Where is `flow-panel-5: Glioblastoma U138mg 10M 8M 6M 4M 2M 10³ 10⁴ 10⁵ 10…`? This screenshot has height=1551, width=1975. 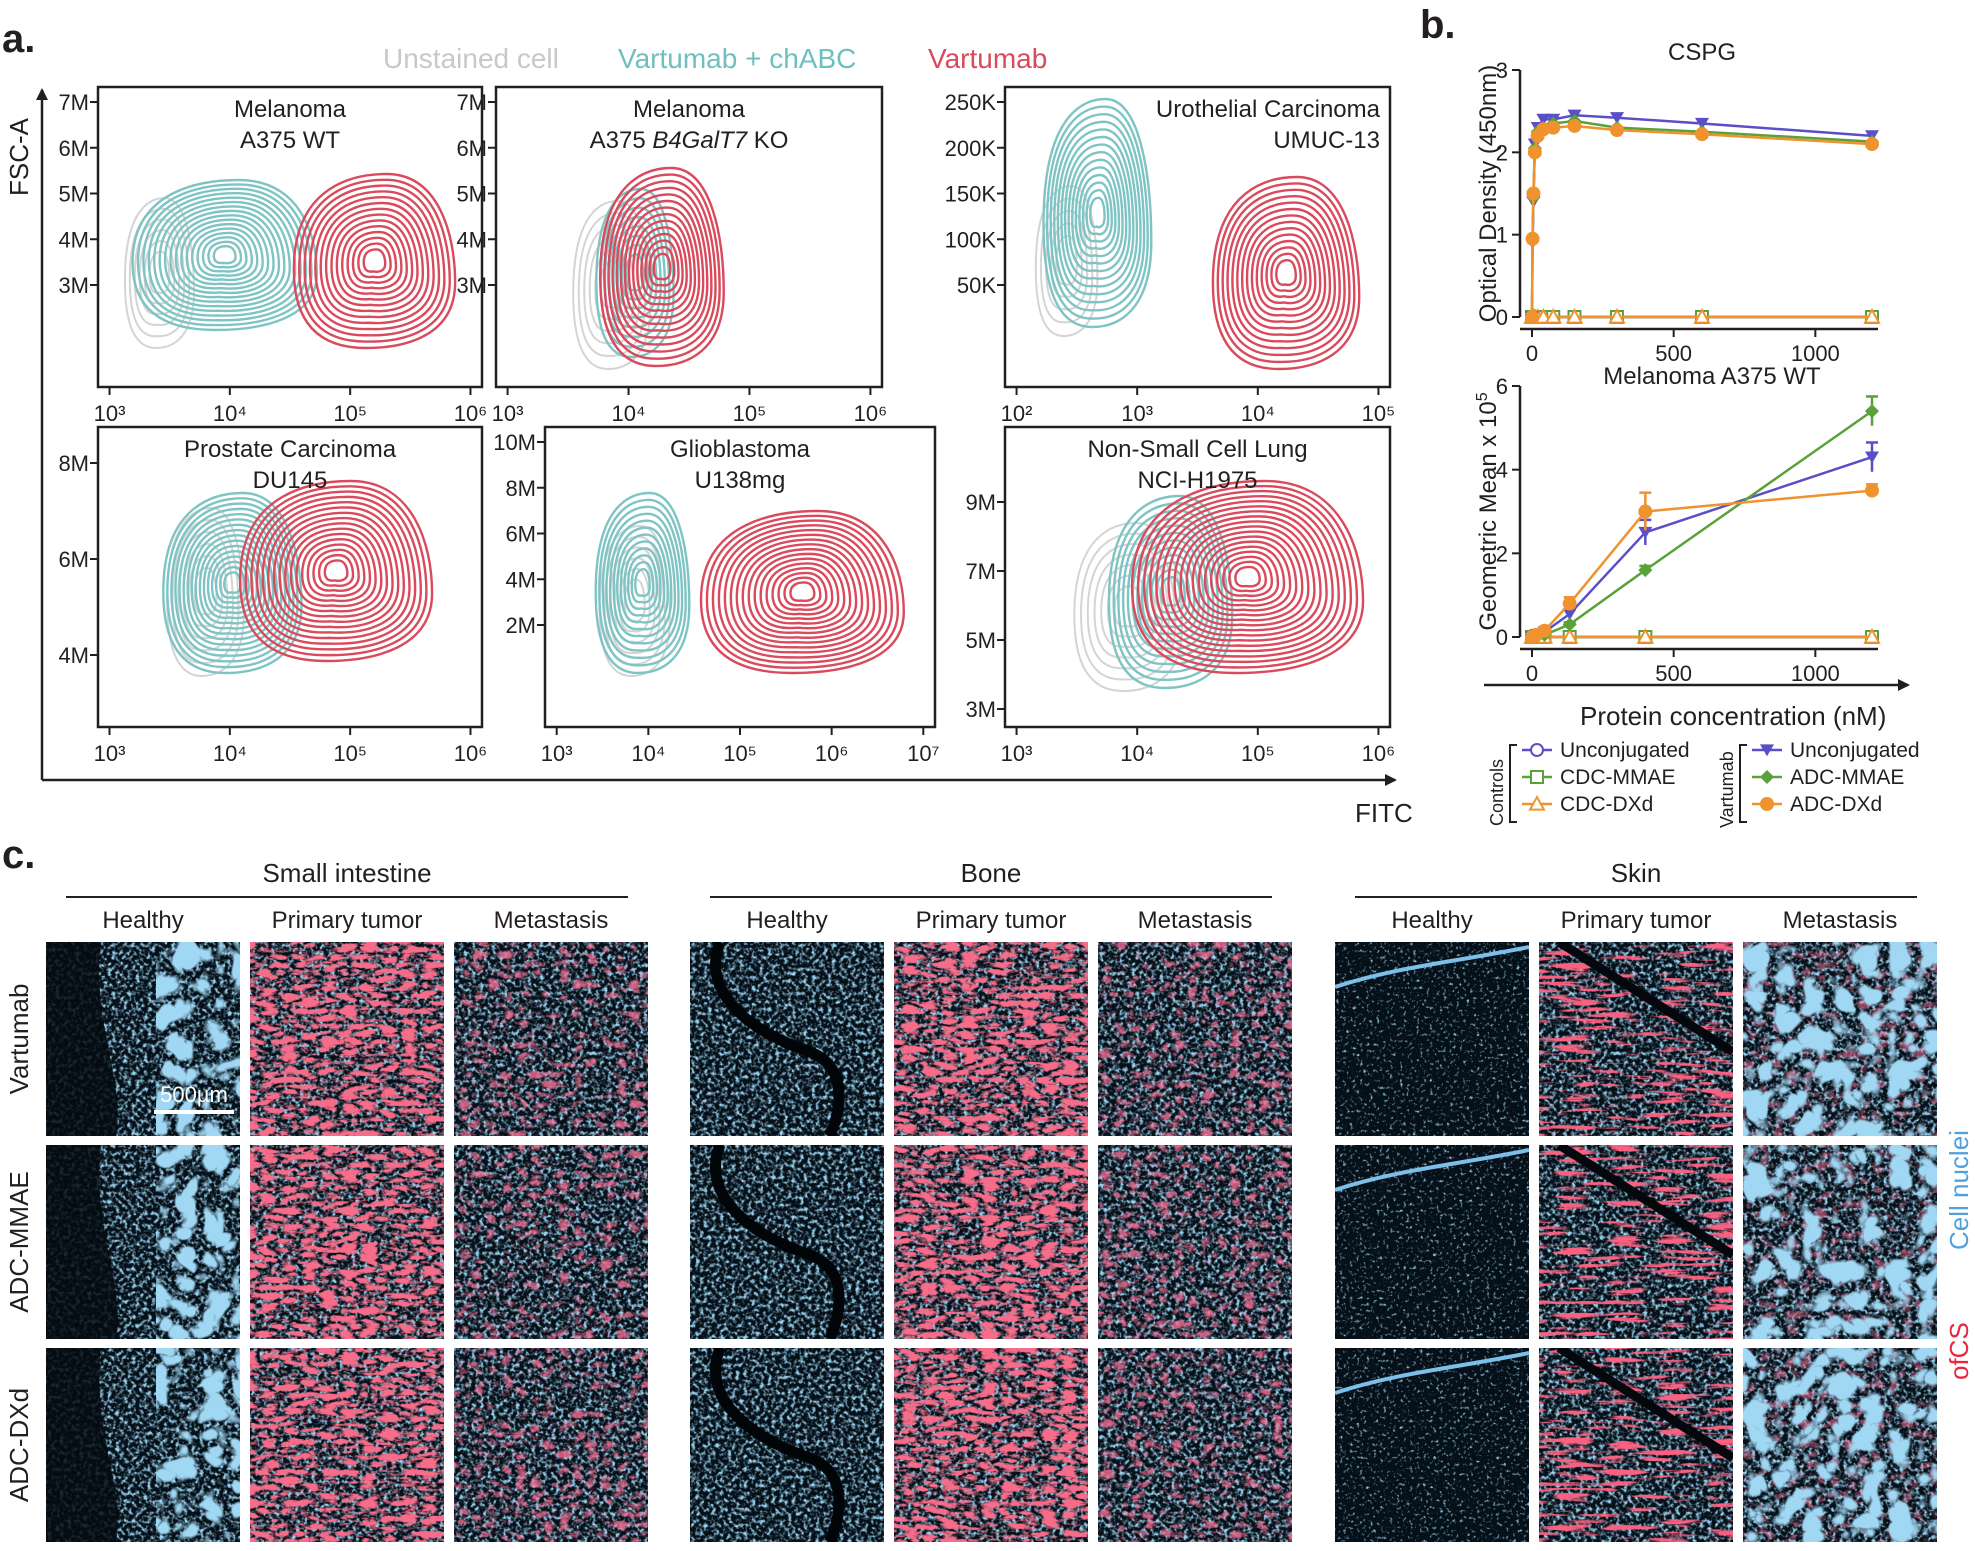
flow-panel-5: Glioblastoma U138mg 10M 8M 6M 4M 2M 10³ 10⁴ 10⁵ 10… is located at coordinates (716, 595).